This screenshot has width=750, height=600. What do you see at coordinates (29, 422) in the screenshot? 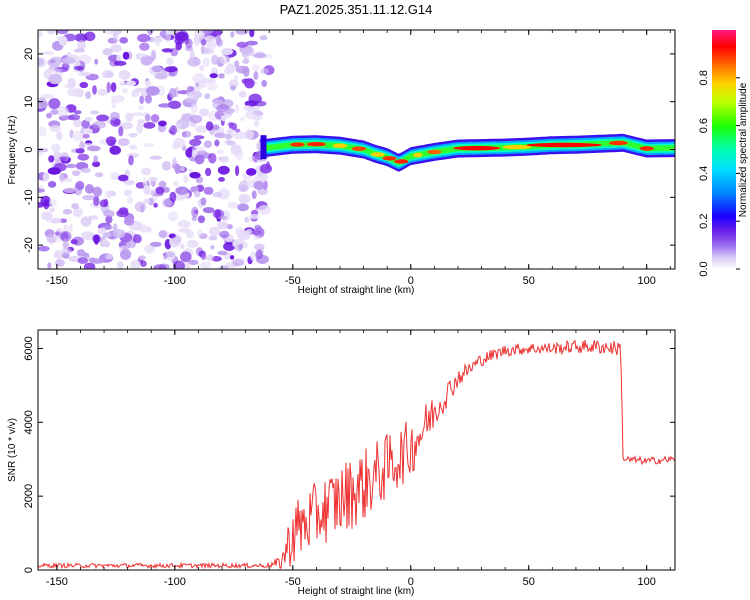
I see `y-tick-label: 4000` at bounding box center [29, 422].